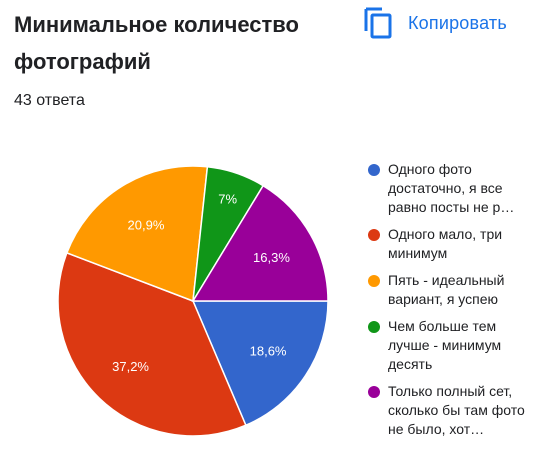 The image size is (556, 449). I want to click on legend-item-4: Чем больше тем лучше - минимум десять, so click(459, 345).